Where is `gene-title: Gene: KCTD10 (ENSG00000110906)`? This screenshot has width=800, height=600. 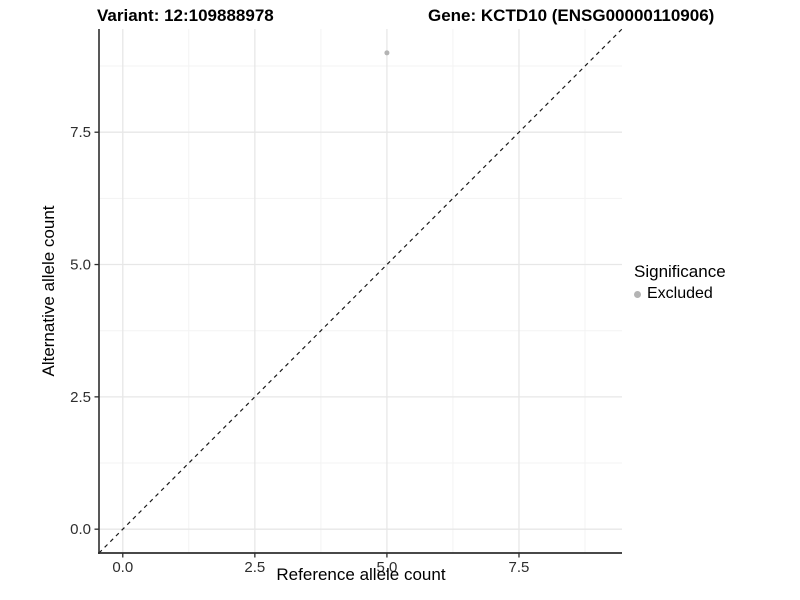 gene-title: Gene: KCTD10 (ENSG00000110906) is located at coordinates (571, 15).